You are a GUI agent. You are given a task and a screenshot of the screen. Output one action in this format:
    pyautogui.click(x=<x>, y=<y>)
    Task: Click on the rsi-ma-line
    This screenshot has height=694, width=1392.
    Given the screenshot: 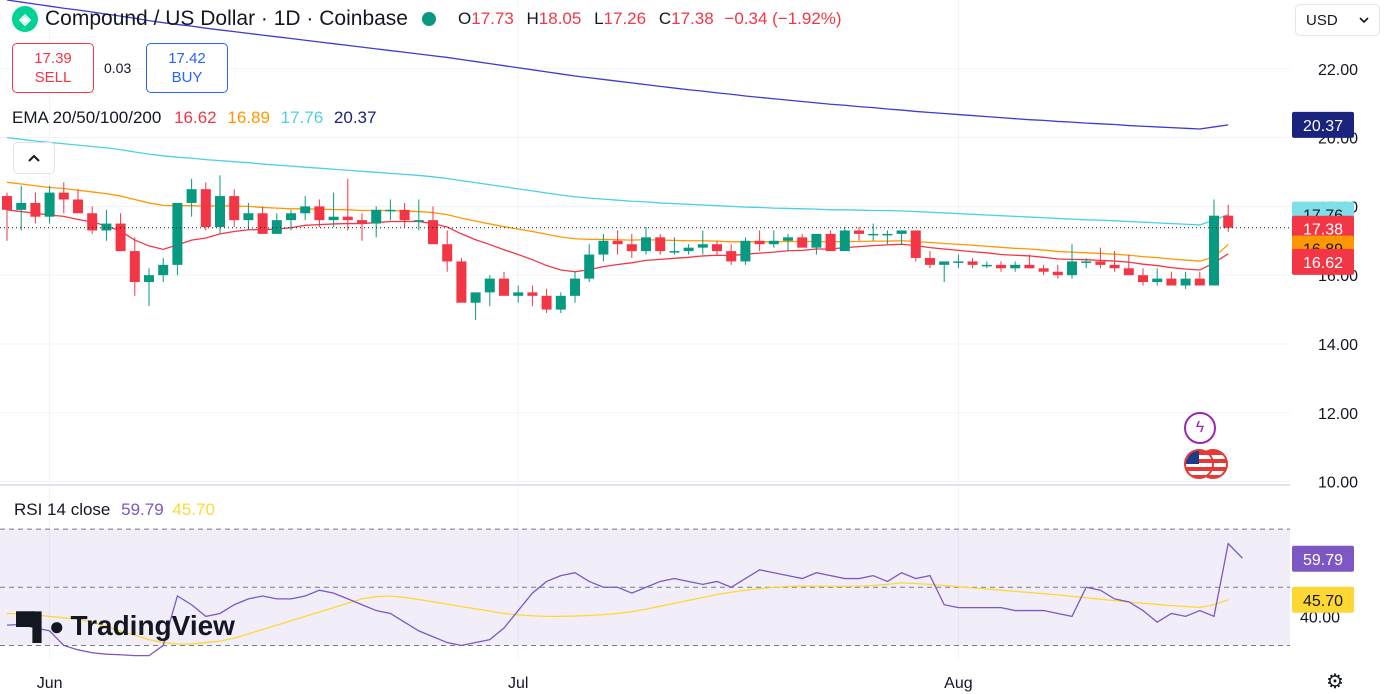 What is the action you would take?
    pyautogui.click(x=617, y=613)
    